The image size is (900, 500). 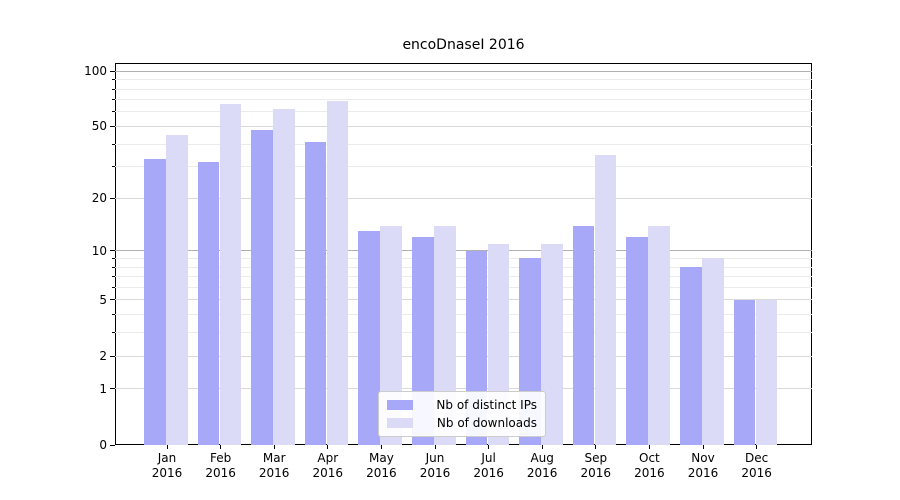 I want to click on chart-title: encoDnaseI 2016, so click(x=463, y=45).